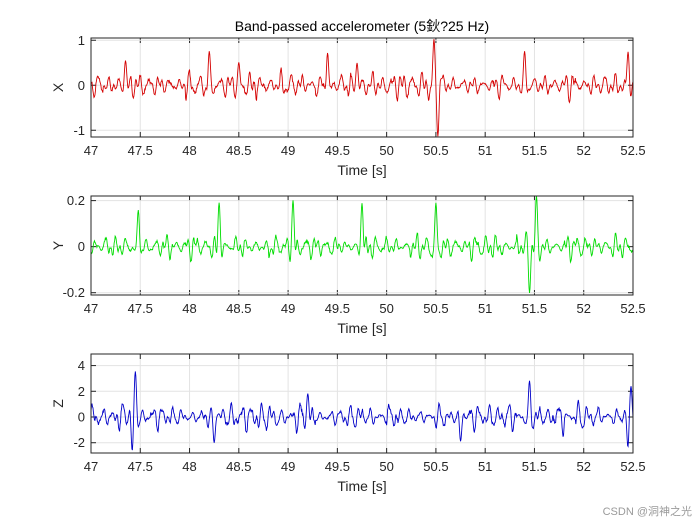  Describe the element at coordinates (81, 391) in the screenshot. I see `y-tick-label: 2` at that location.